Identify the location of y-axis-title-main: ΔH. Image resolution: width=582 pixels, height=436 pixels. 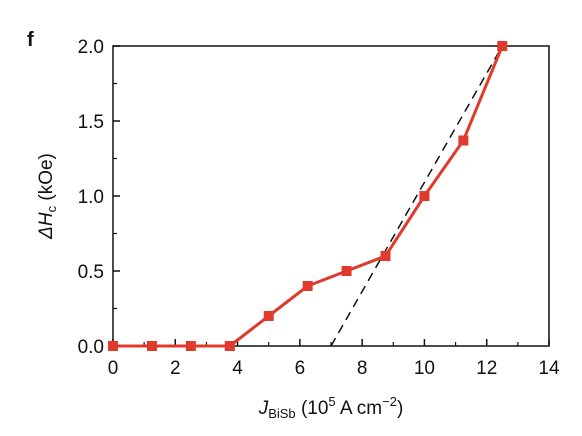
(46, 226).